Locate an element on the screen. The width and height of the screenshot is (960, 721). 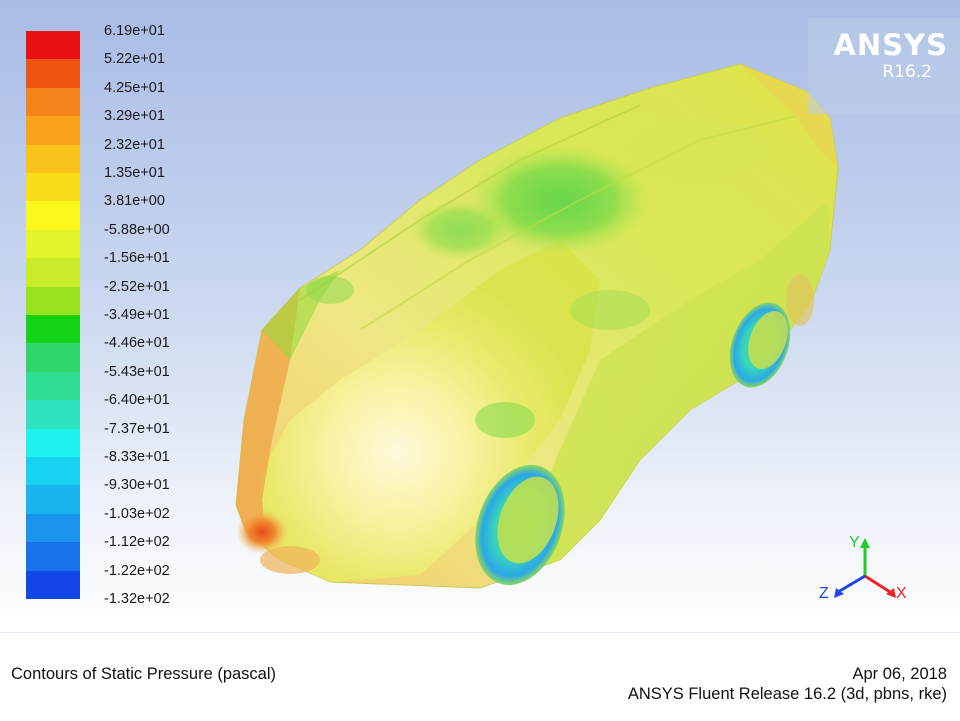
legend-value-label: 5.22e+01 is located at coordinates (134, 59).